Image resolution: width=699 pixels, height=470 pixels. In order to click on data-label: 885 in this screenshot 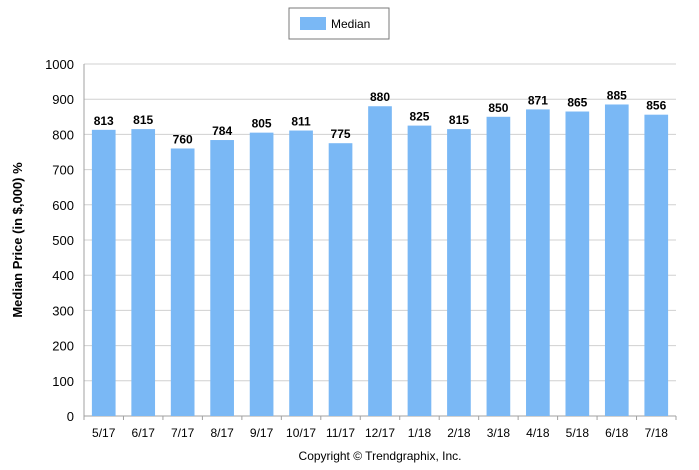, I will do `click(617, 95)`.